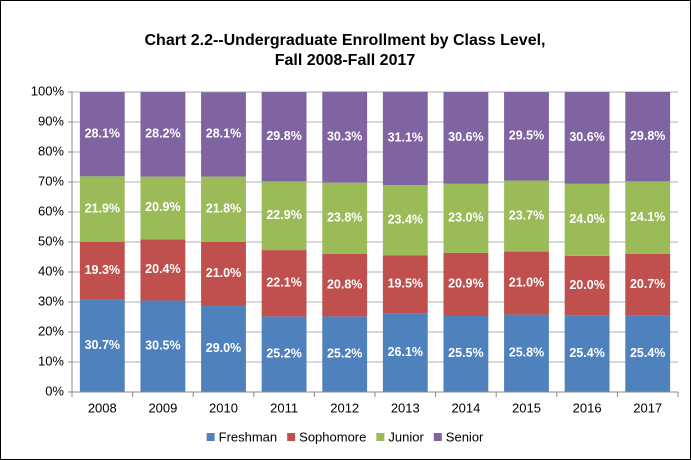  What do you see at coordinates (283, 215) in the screenshot?
I see `value-label: 22.9%` at bounding box center [283, 215].